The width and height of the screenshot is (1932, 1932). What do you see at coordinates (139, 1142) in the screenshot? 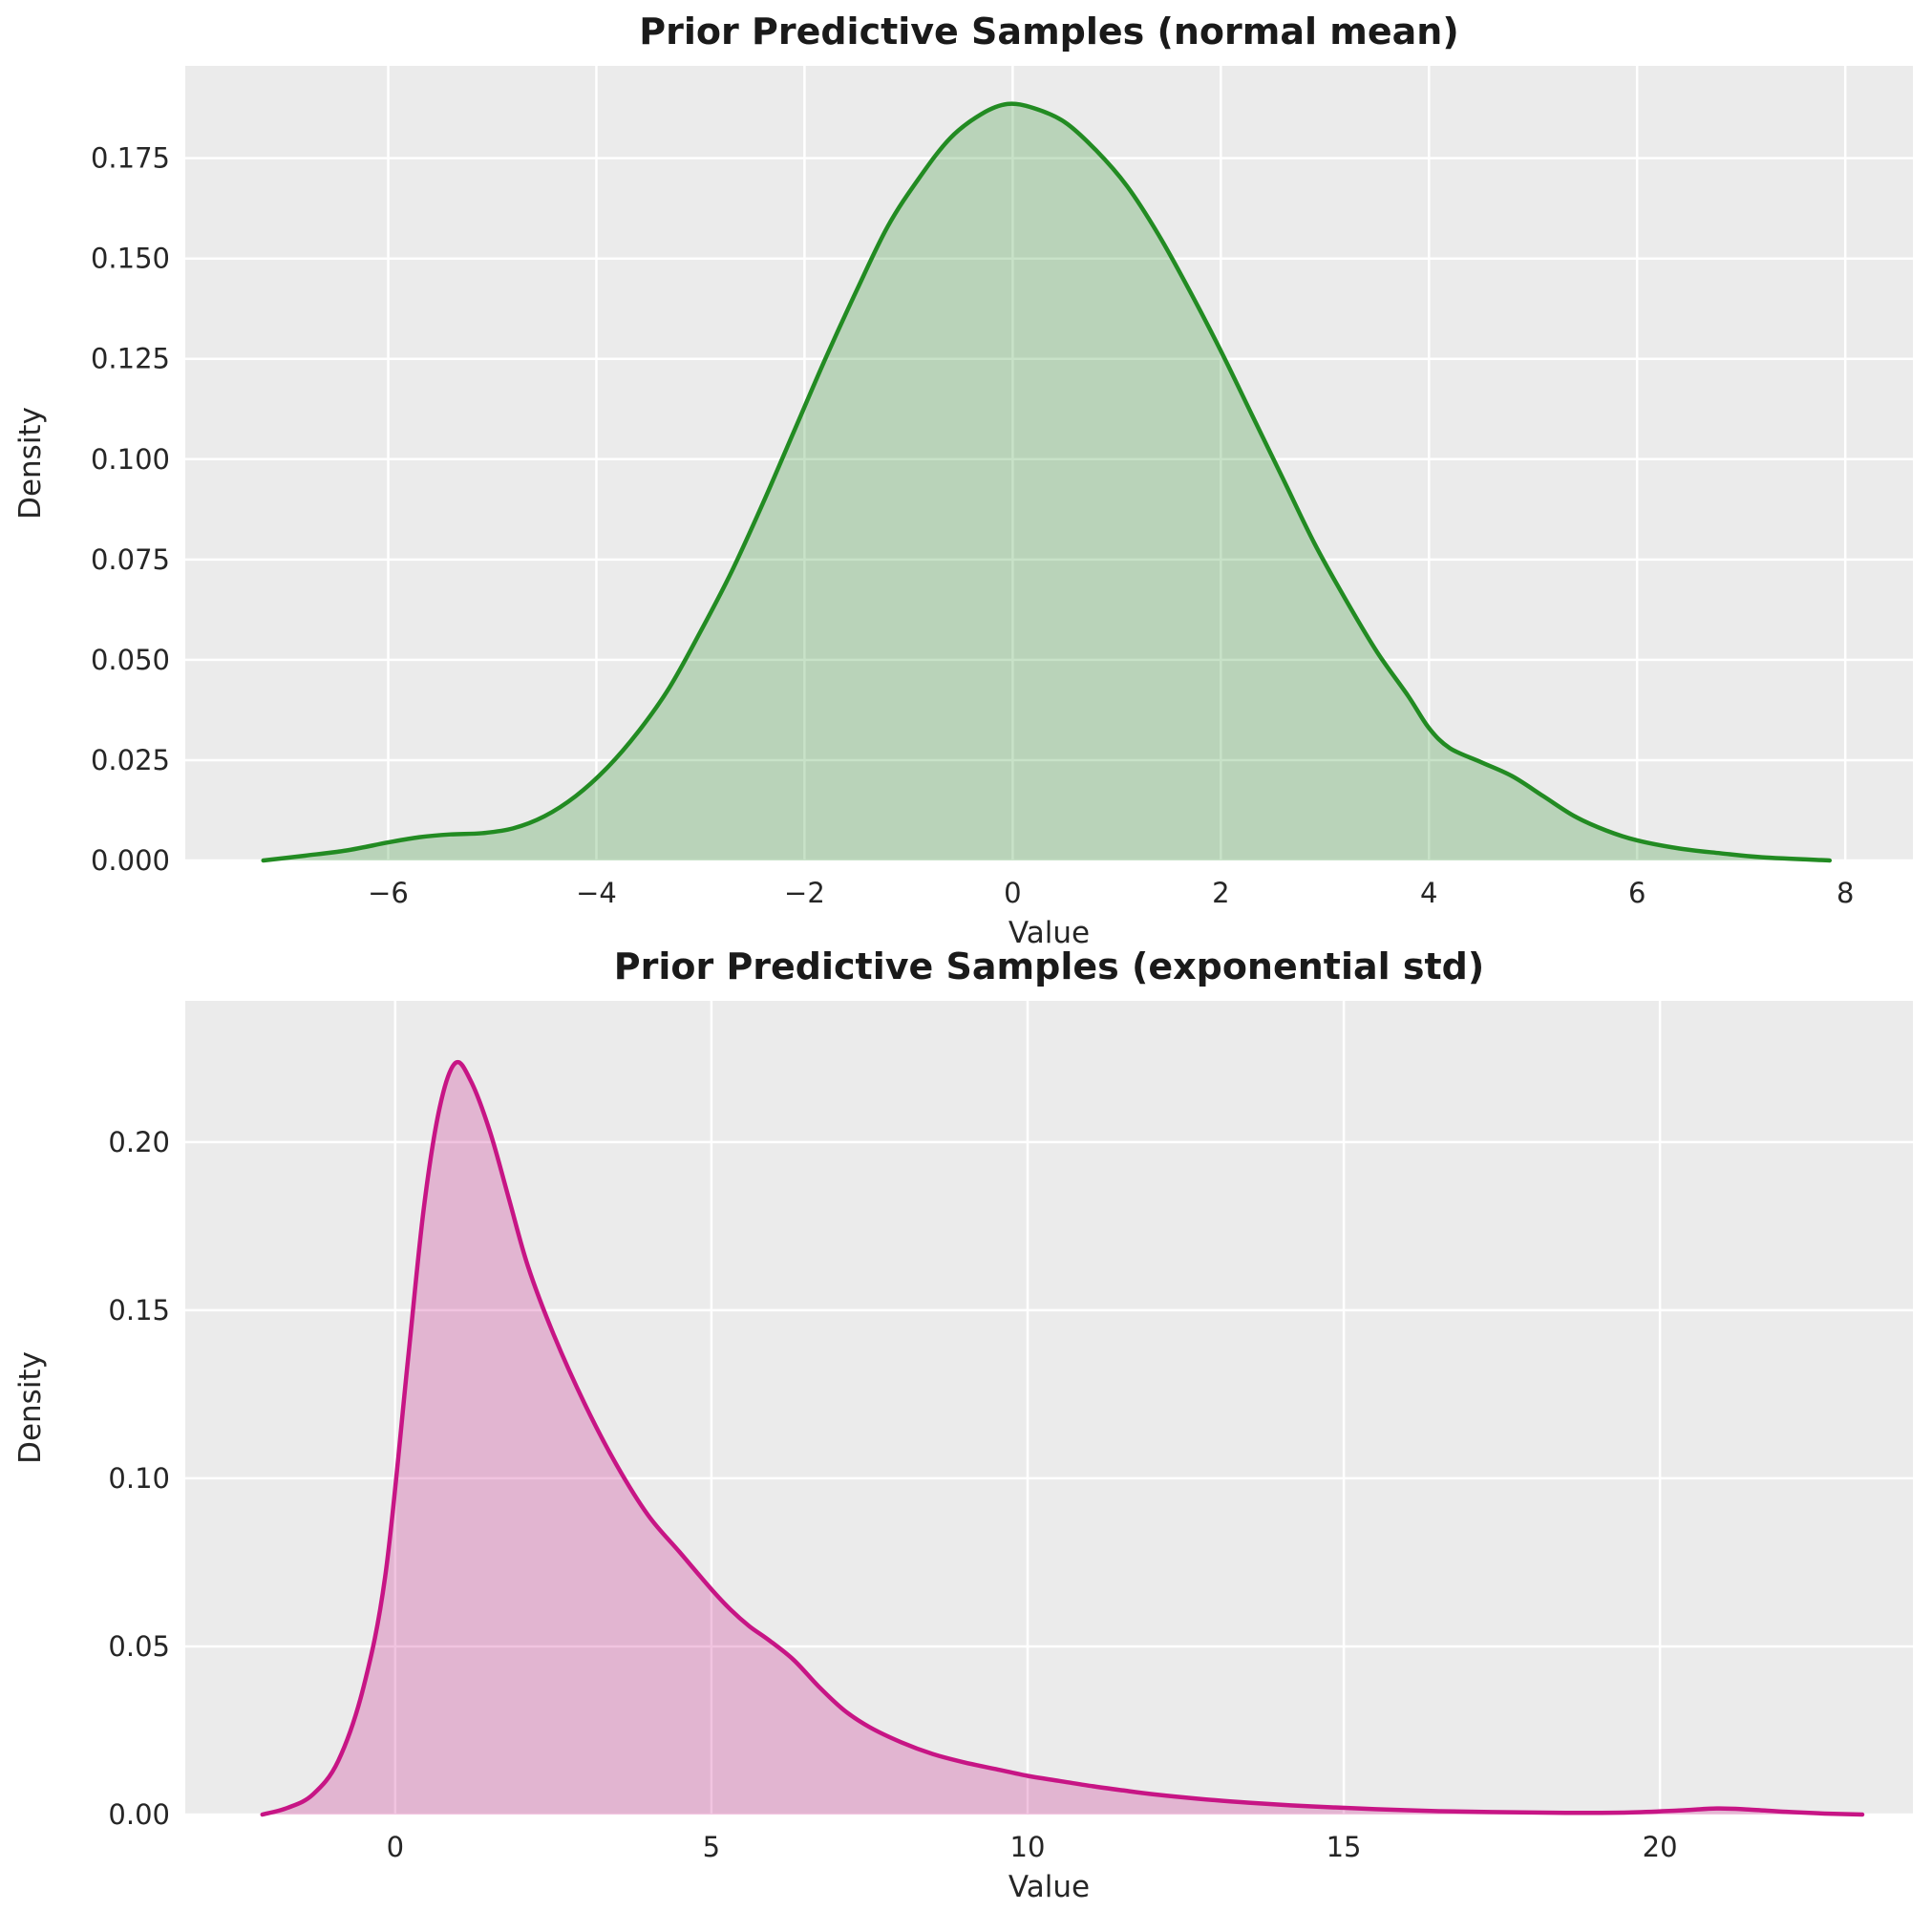
I see `y-tick-label: 0.20` at bounding box center [139, 1142].